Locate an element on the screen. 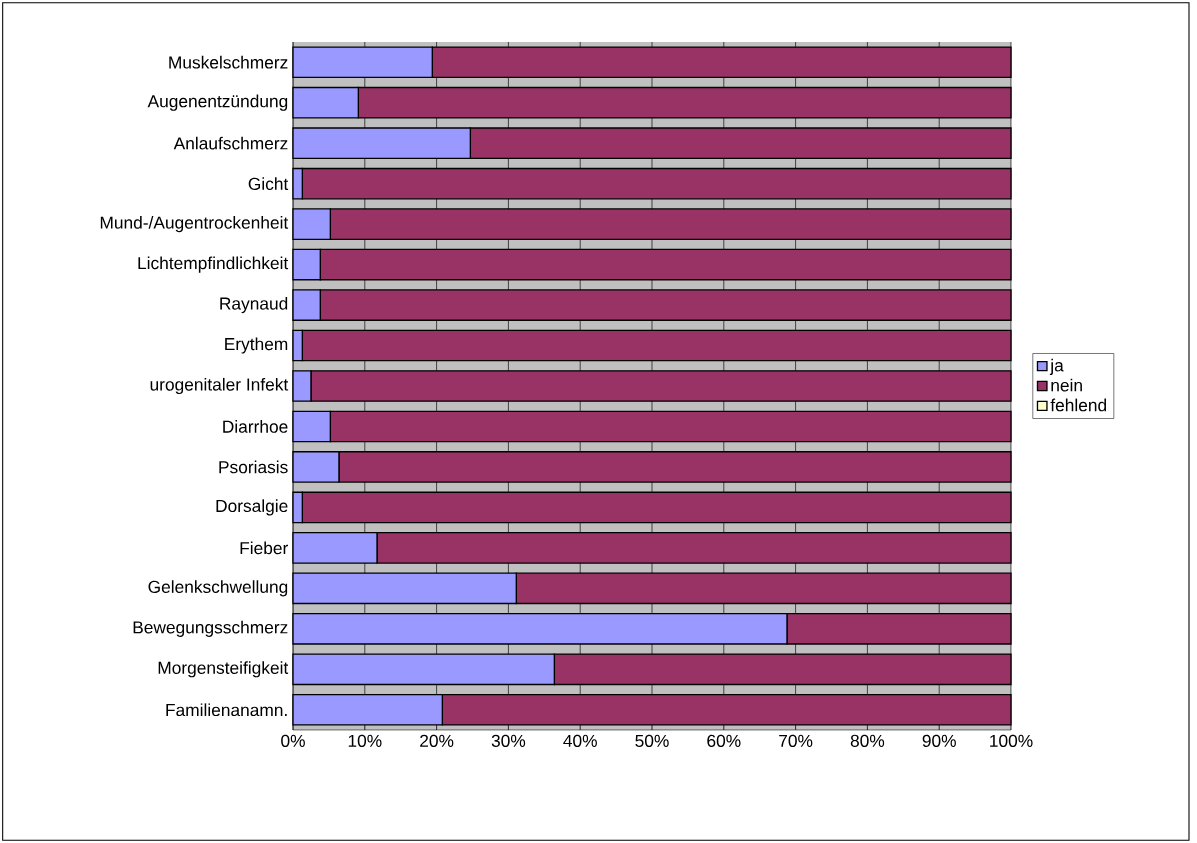 The height and width of the screenshot is (843, 1197). legend-label: fehlend is located at coordinates (1078, 405).